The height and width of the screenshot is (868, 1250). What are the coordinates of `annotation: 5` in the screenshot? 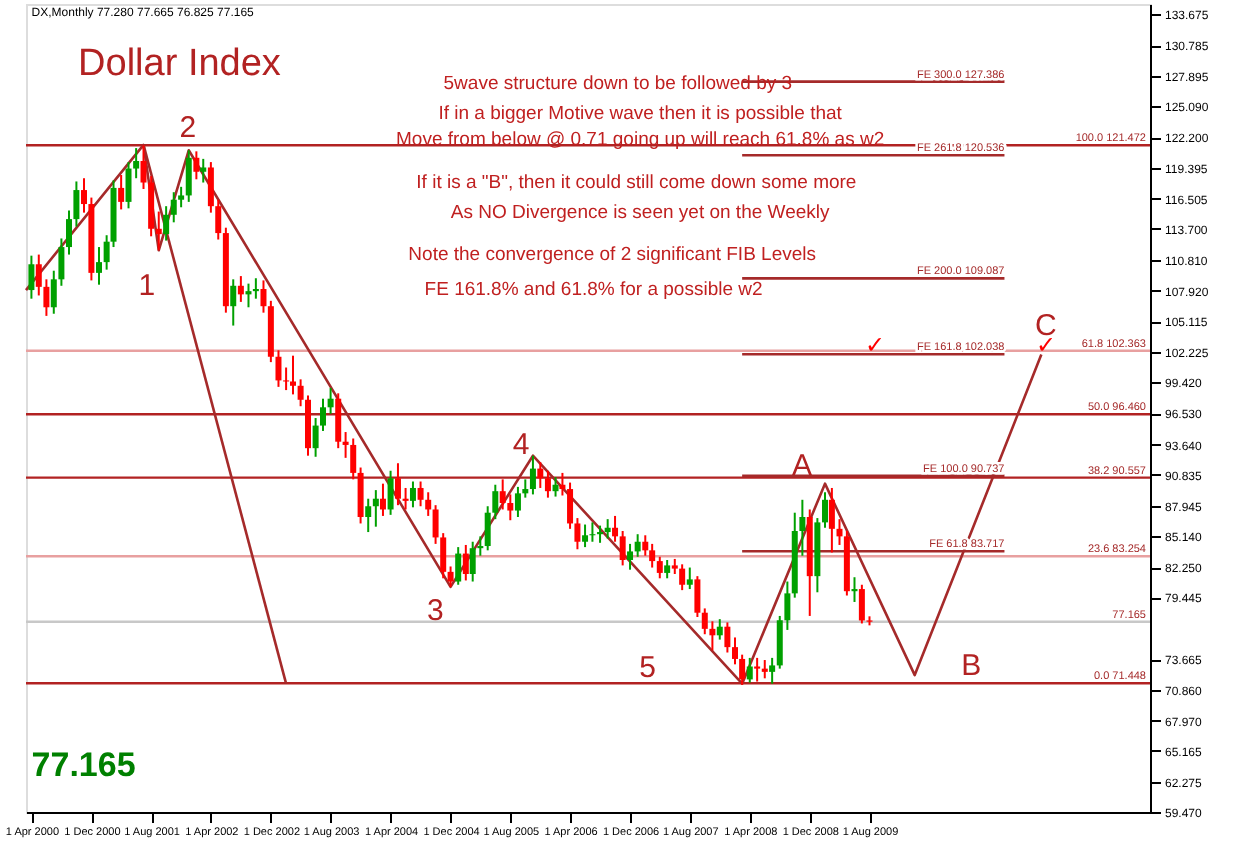 It's located at (647, 668).